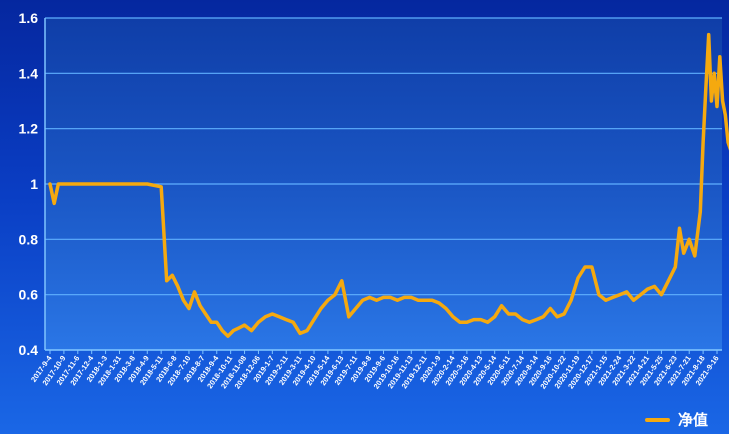  What do you see at coordinates (29, 350) in the screenshot?
I see `y-tick-label: 0.4` at bounding box center [29, 350].